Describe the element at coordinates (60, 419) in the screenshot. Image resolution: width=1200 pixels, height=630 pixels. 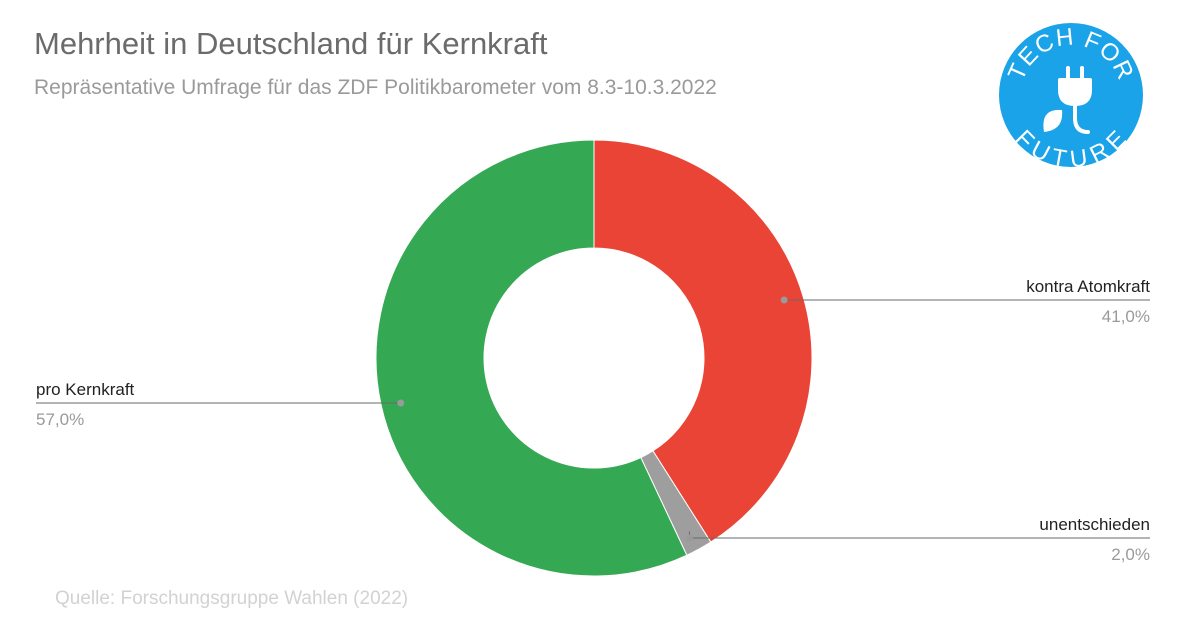
I see `slice-value-label: 57,0%` at that location.